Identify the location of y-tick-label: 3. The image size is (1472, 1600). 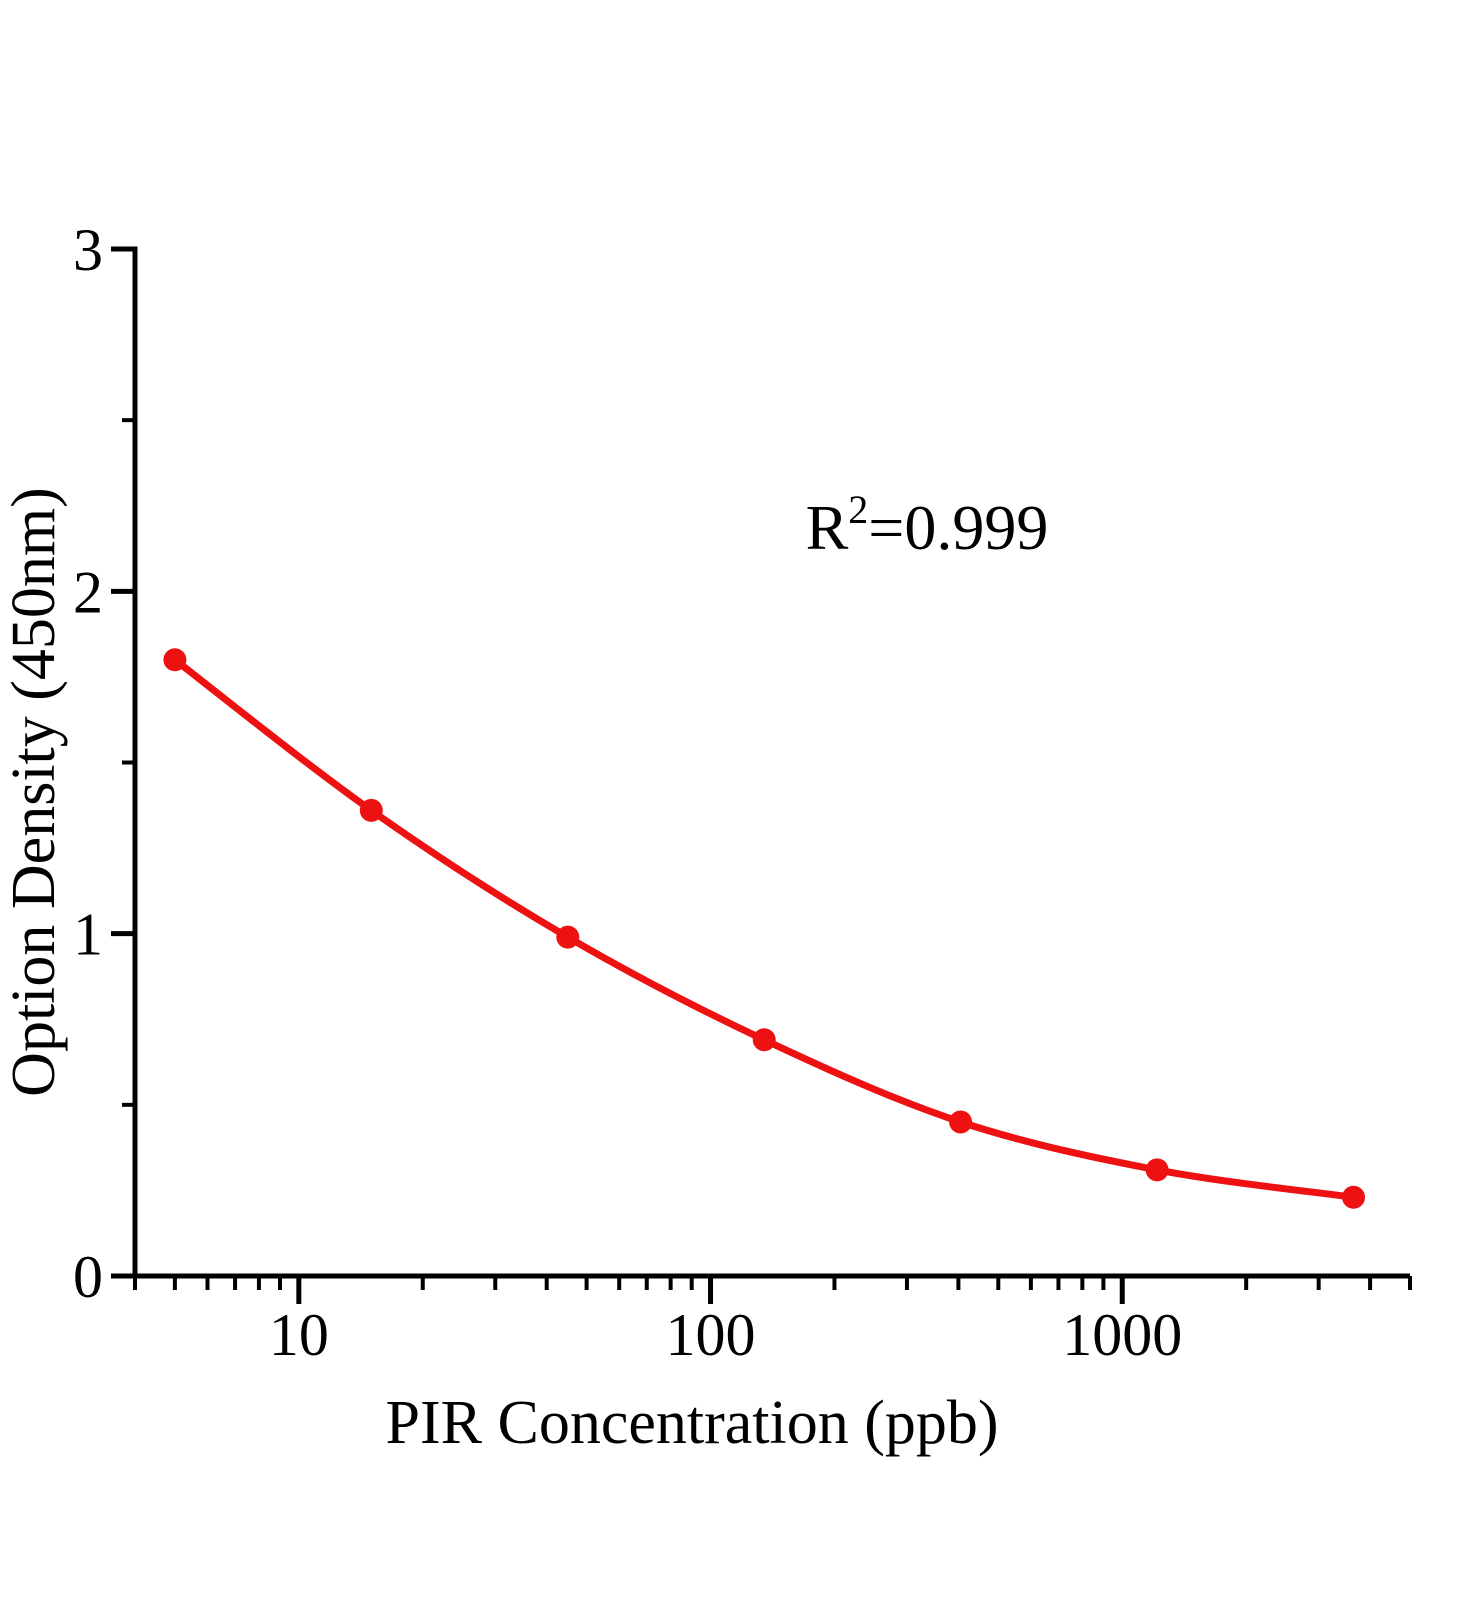
(88, 250).